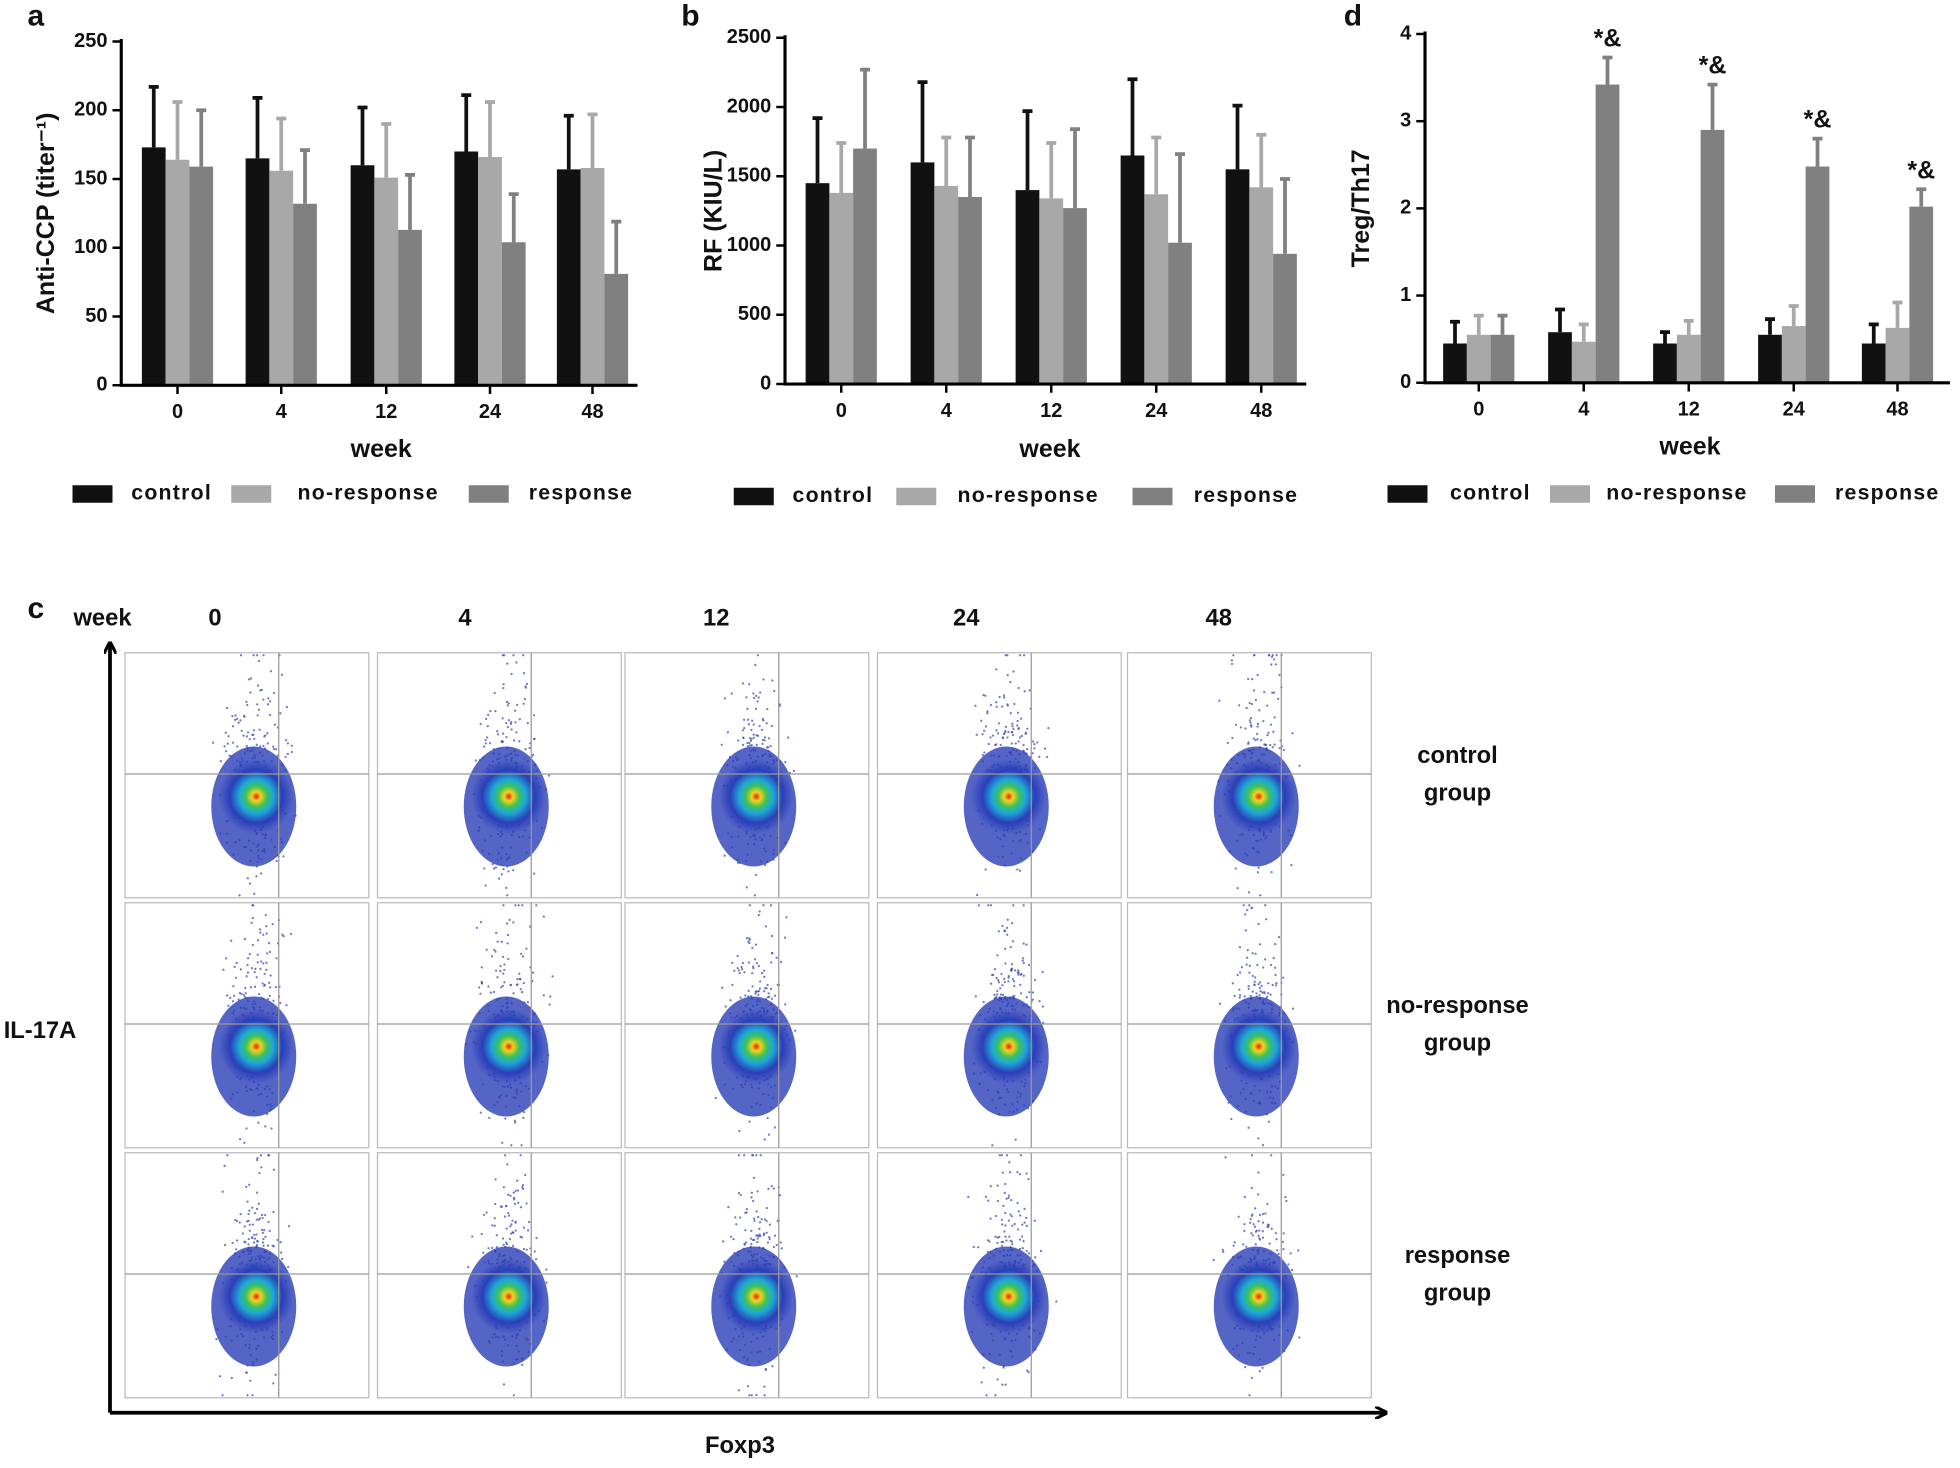 The height and width of the screenshot is (1468, 1960). What do you see at coordinates (177, 412) in the screenshot?
I see `x-tick-label: 0` at bounding box center [177, 412].